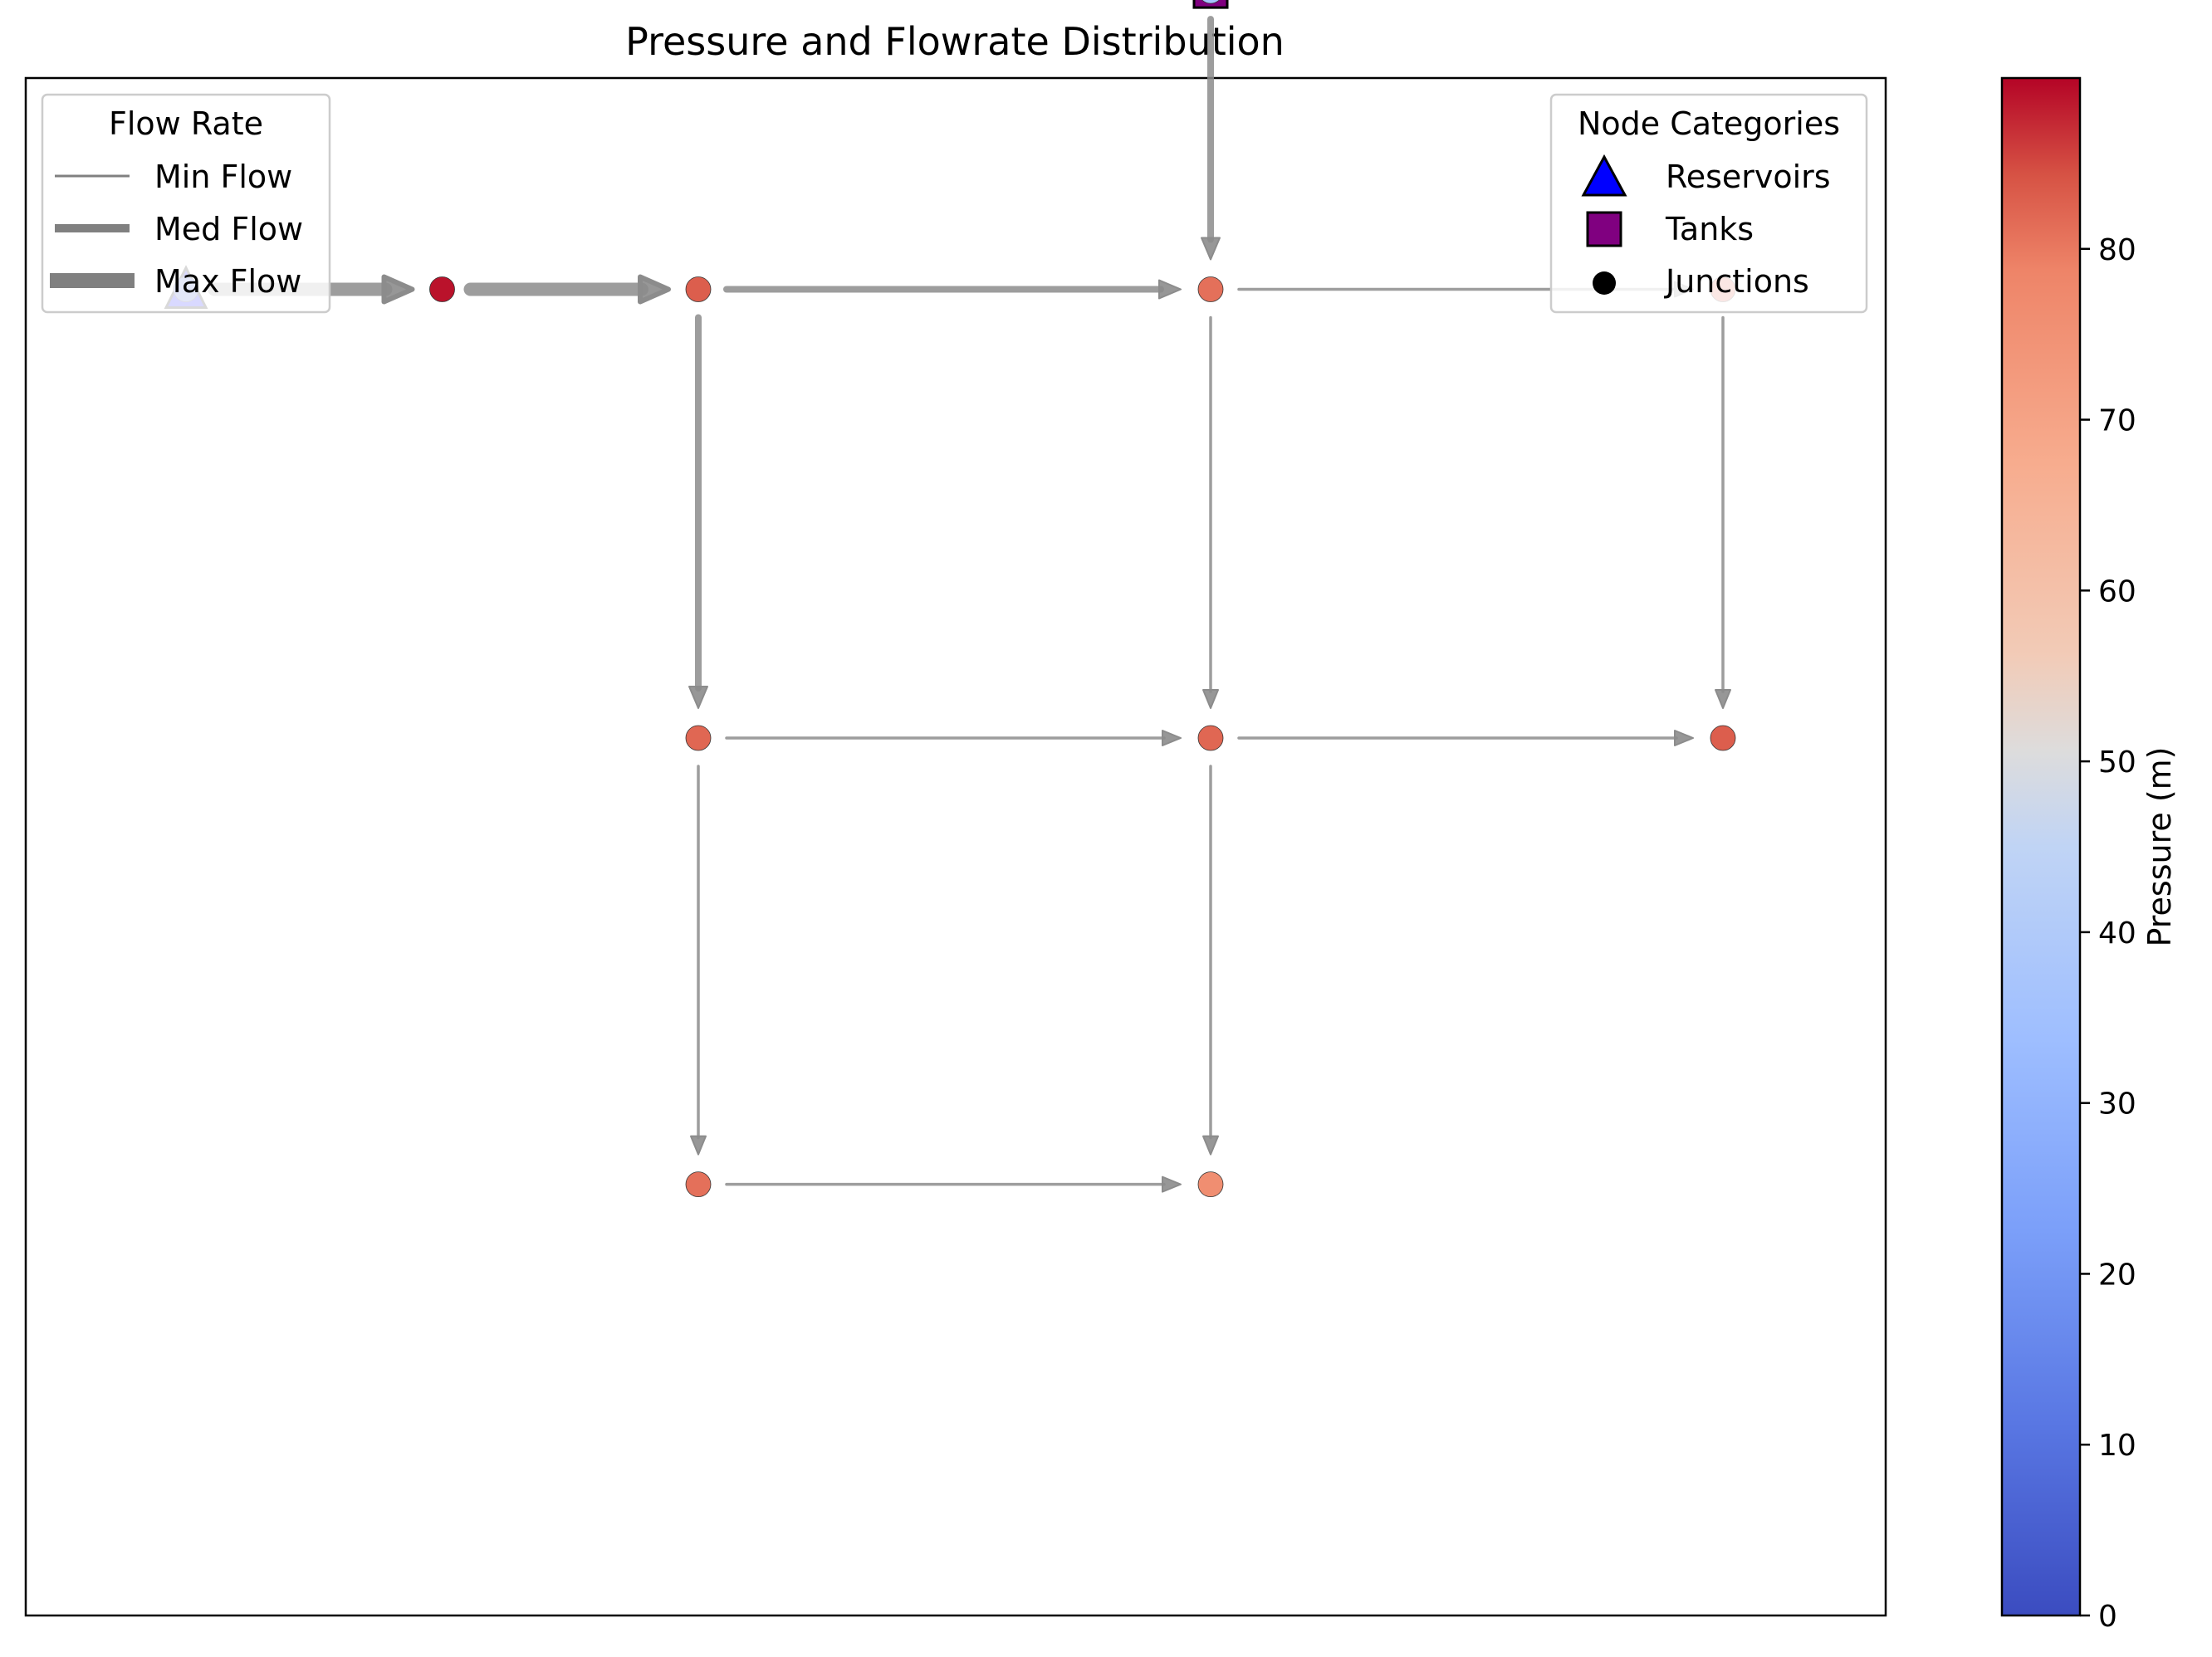  Describe the element at coordinates (952, 289) in the screenshot. I see `pipe-J2-J3` at that location.